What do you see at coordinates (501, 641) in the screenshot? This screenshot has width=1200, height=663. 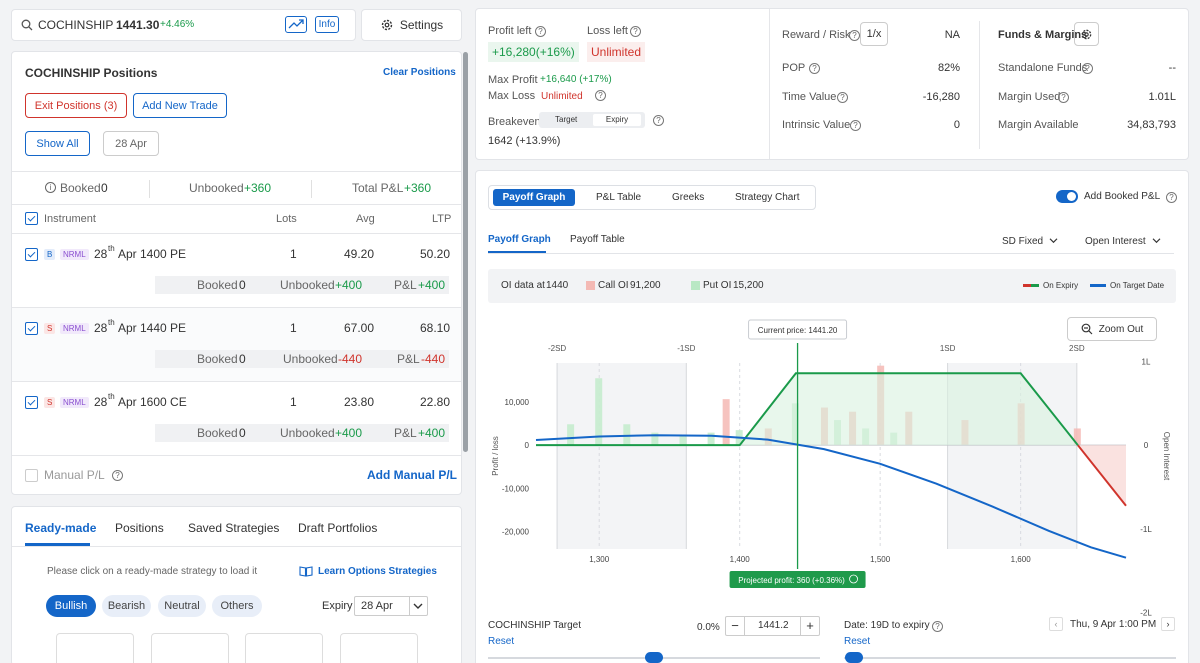 I see `target-reset-link: Reset` at bounding box center [501, 641].